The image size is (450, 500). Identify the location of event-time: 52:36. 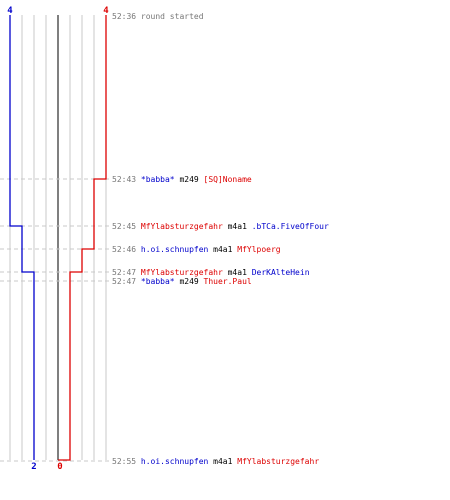
(126, 16).